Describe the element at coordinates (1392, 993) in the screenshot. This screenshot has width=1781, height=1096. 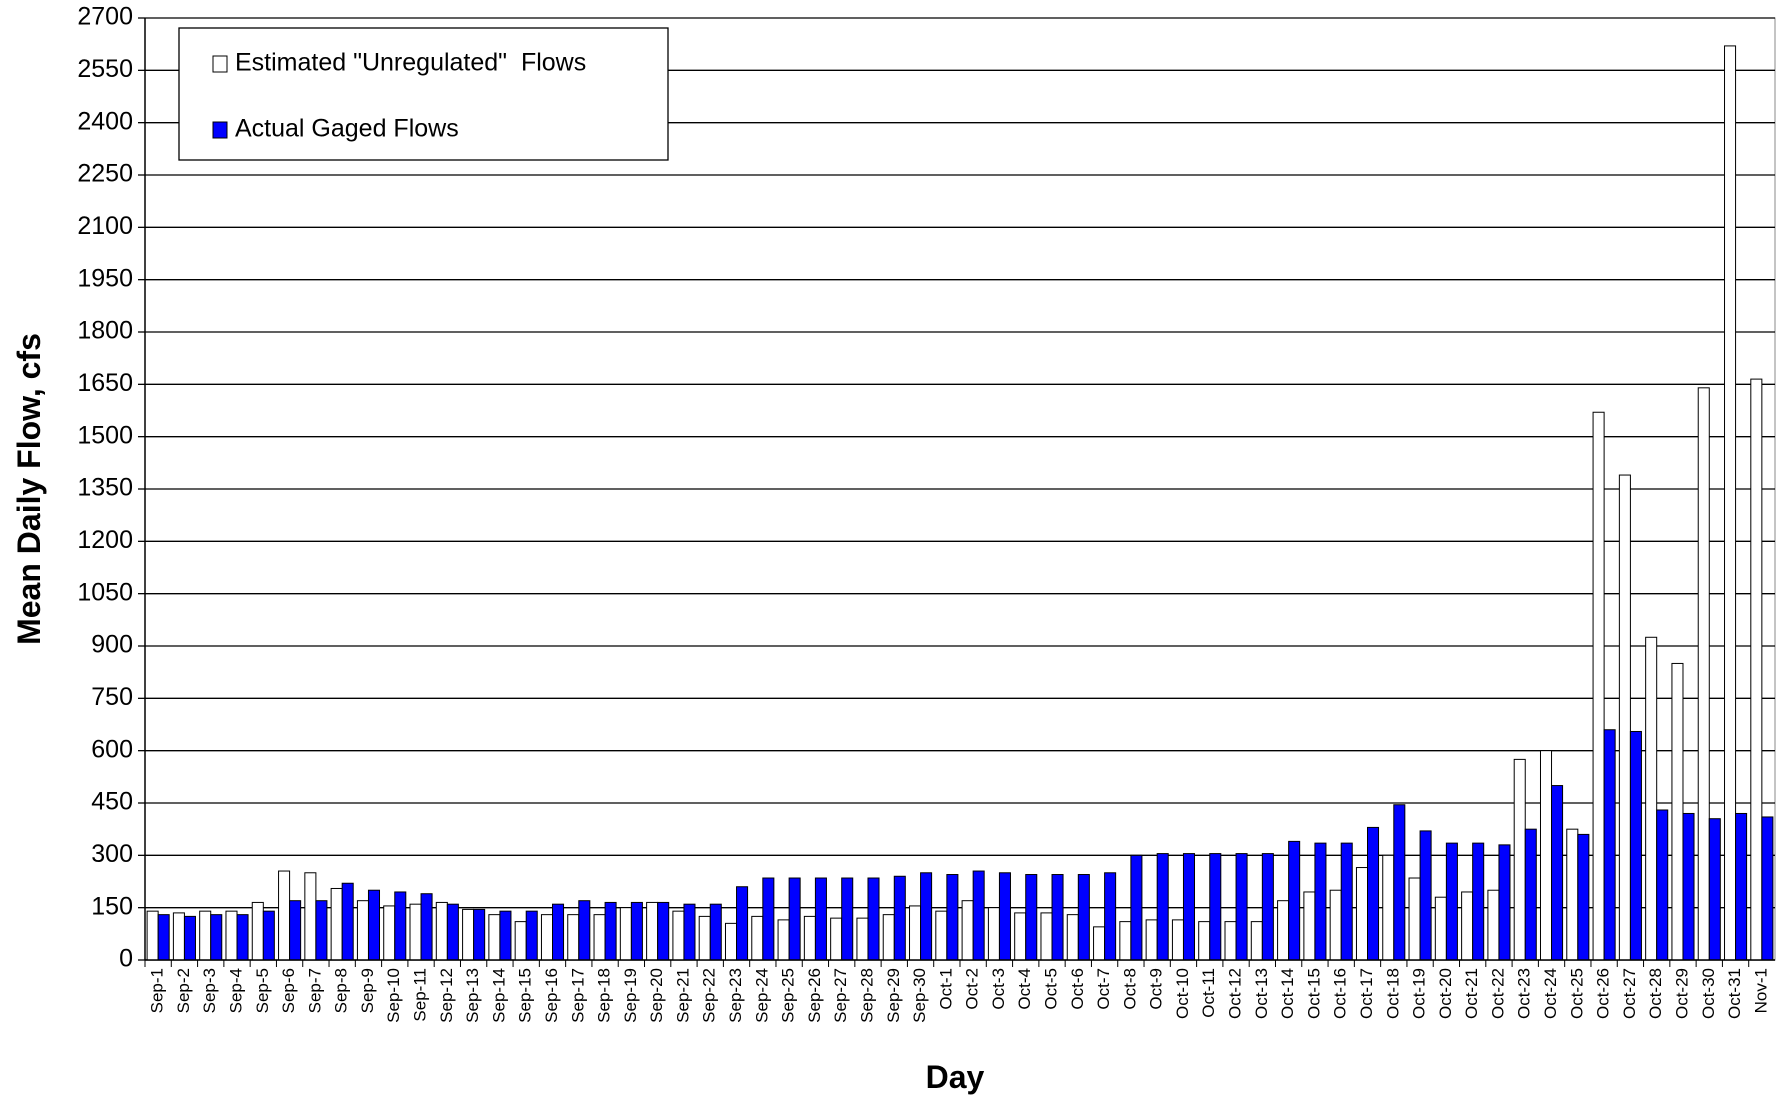
I see `x-tick-label: Oct-18` at that location.